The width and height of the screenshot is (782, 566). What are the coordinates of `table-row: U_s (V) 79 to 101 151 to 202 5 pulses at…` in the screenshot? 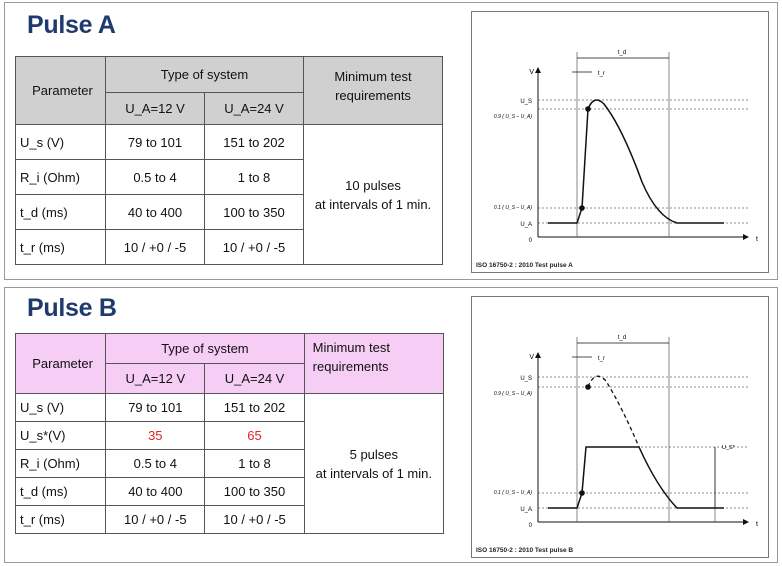 It's located at (229, 463).